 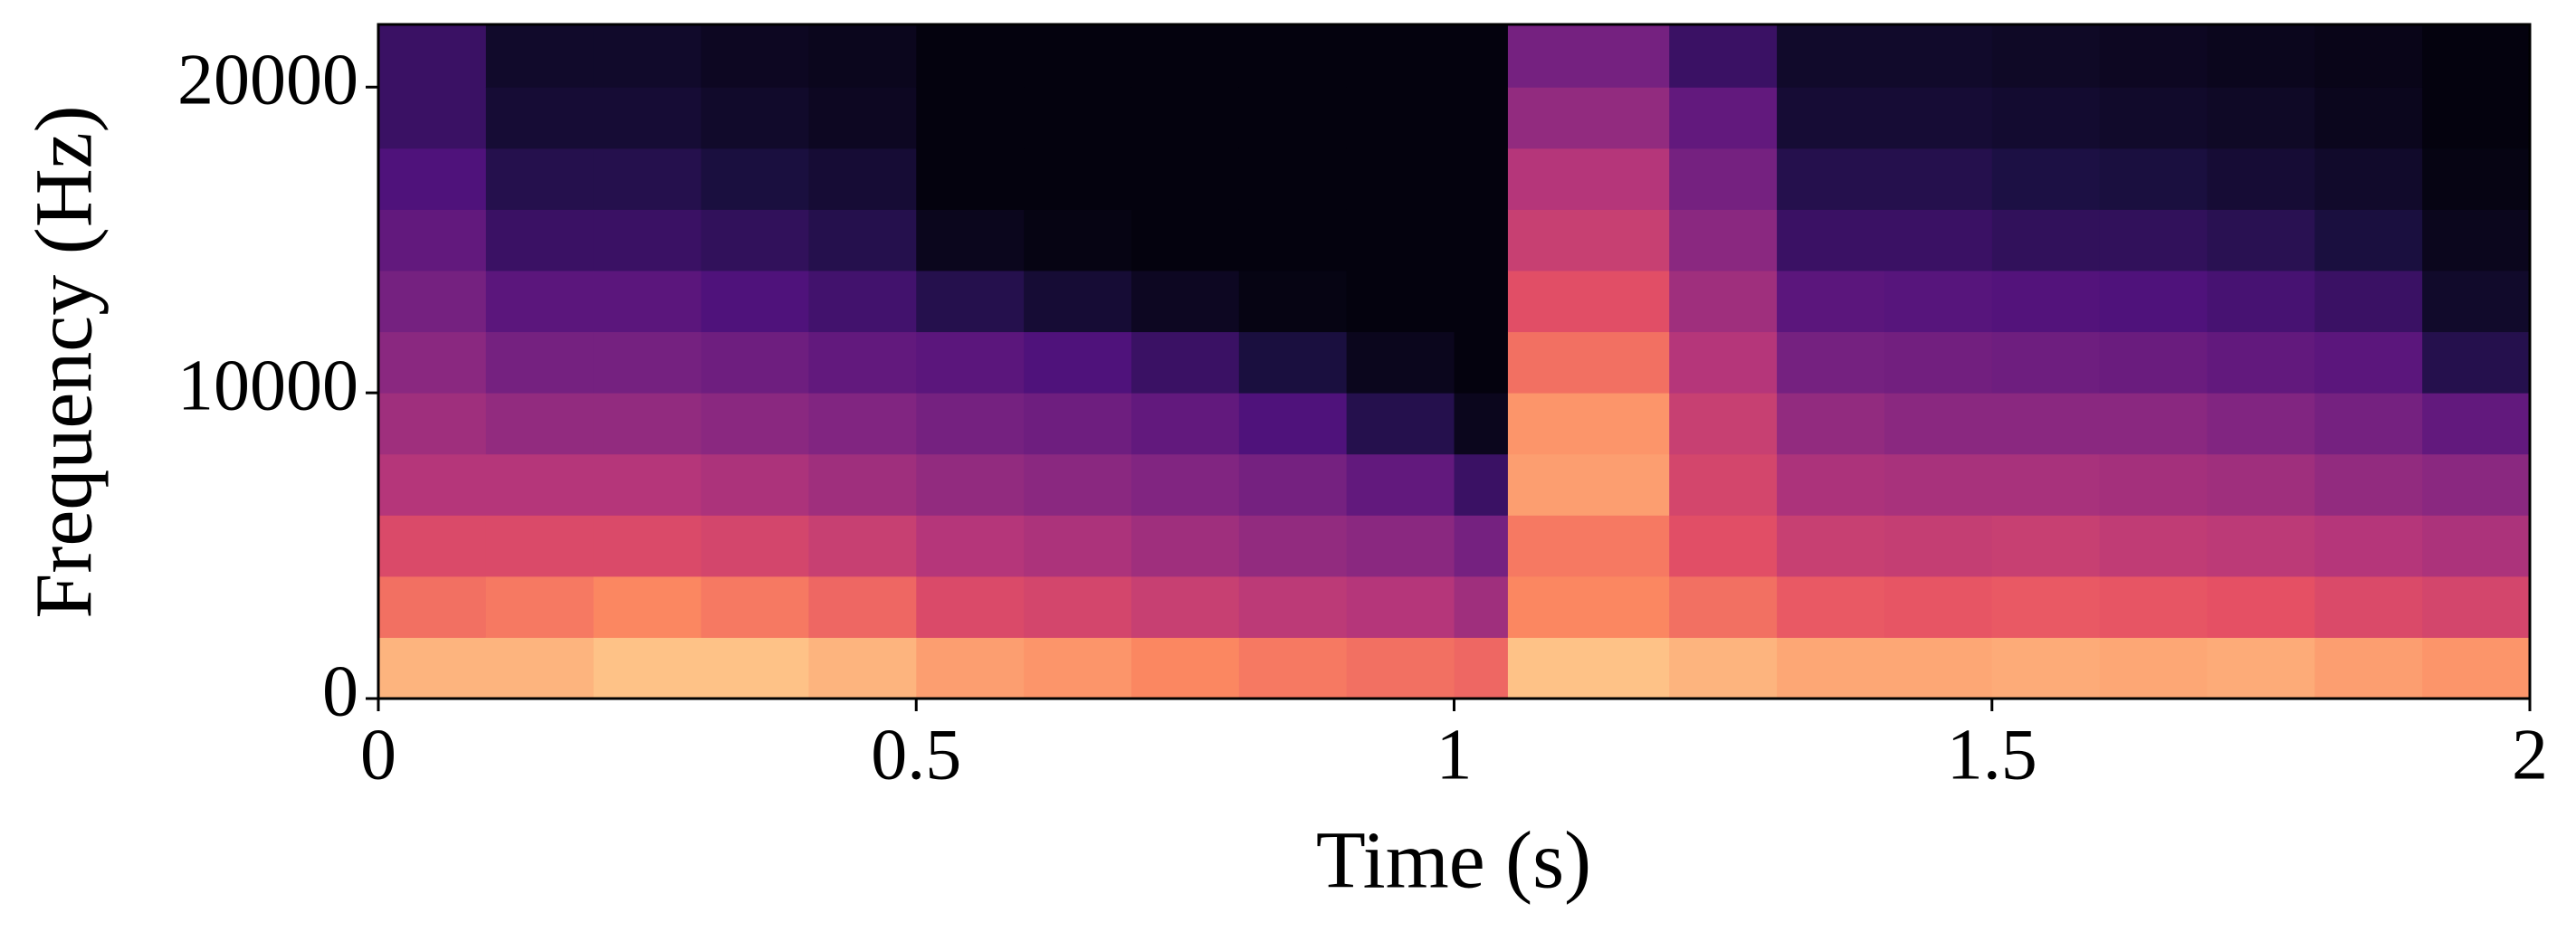 What do you see at coordinates (1992, 754) in the screenshot?
I see `x-tick-label: 1.5` at bounding box center [1992, 754].